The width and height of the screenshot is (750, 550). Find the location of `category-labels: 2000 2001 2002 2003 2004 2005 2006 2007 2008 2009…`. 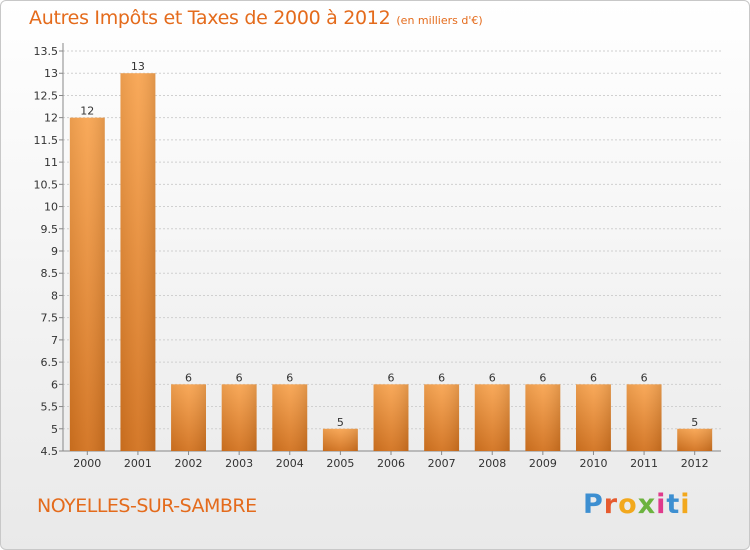

category-labels: 2000 2001 2002 2003 2004 2005 2006 2007 2008 2009… is located at coordinates (390, 463).